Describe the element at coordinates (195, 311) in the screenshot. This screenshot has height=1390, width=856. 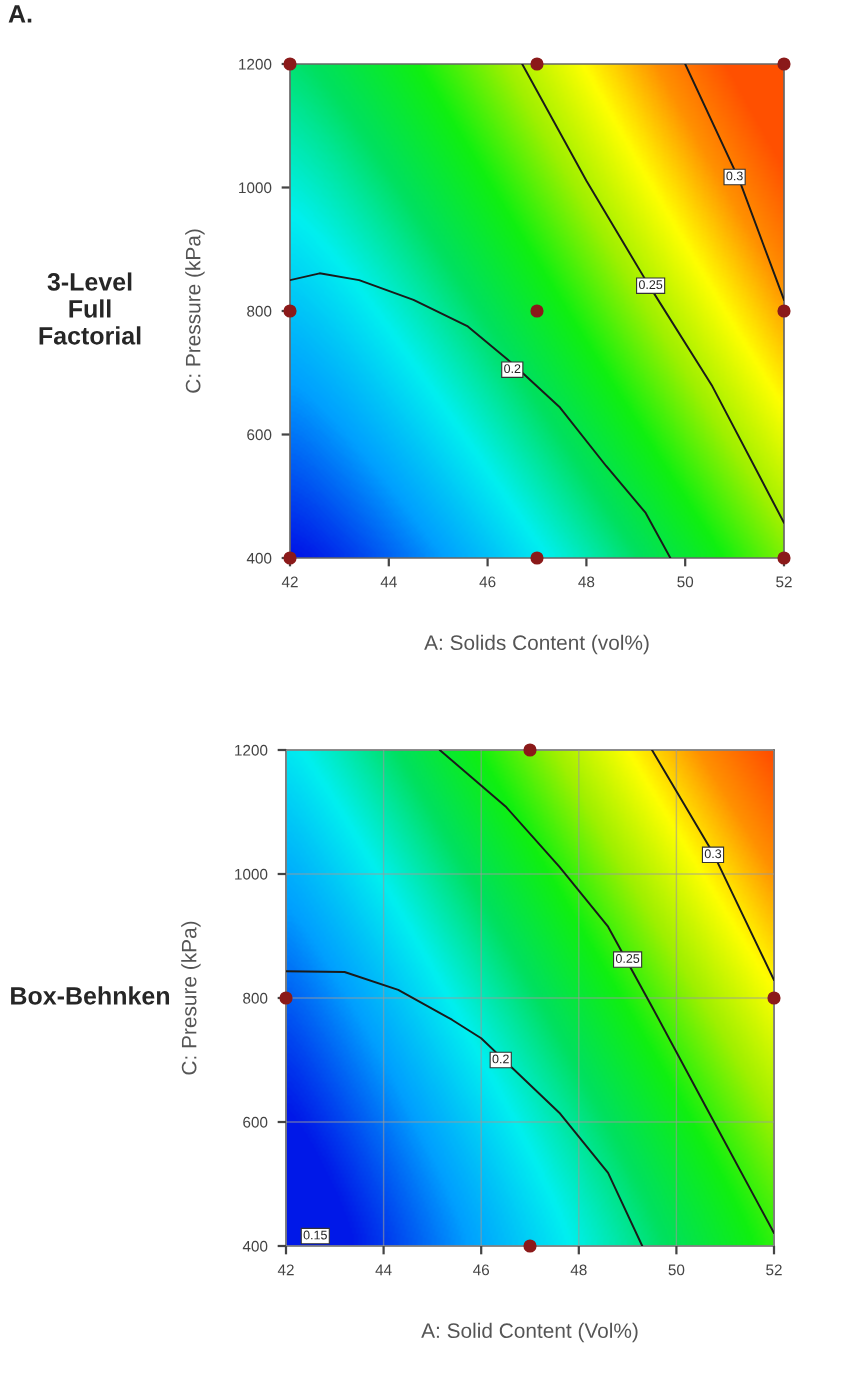
I see `y-axis-title: C: Pressure (kPa)` at that location.